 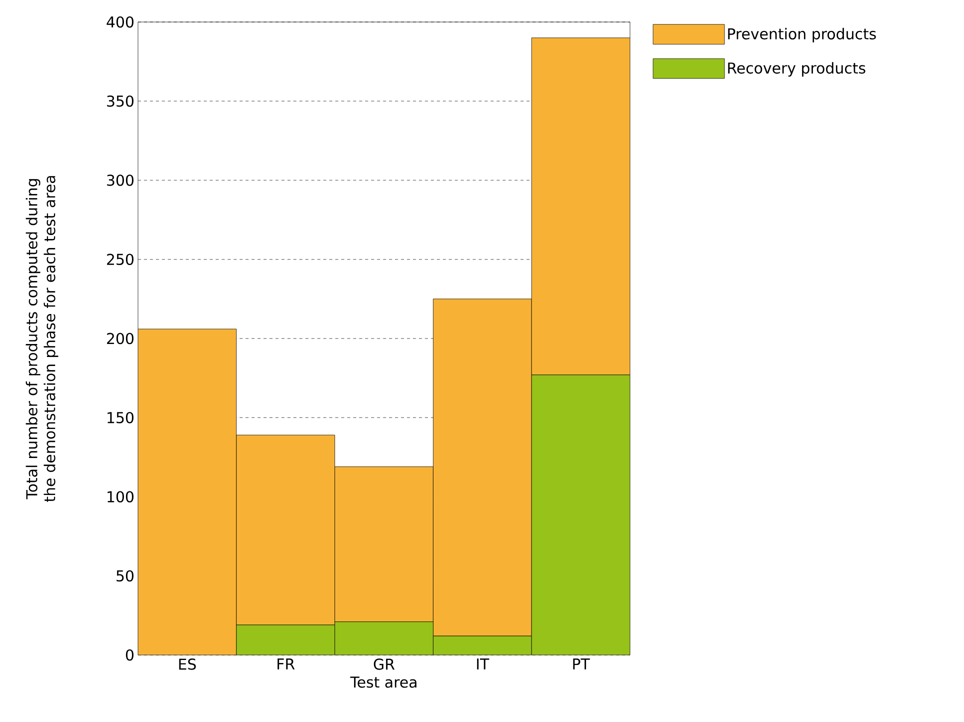 I want to click on y-tick-label: 200, so click(x=120, y=338).